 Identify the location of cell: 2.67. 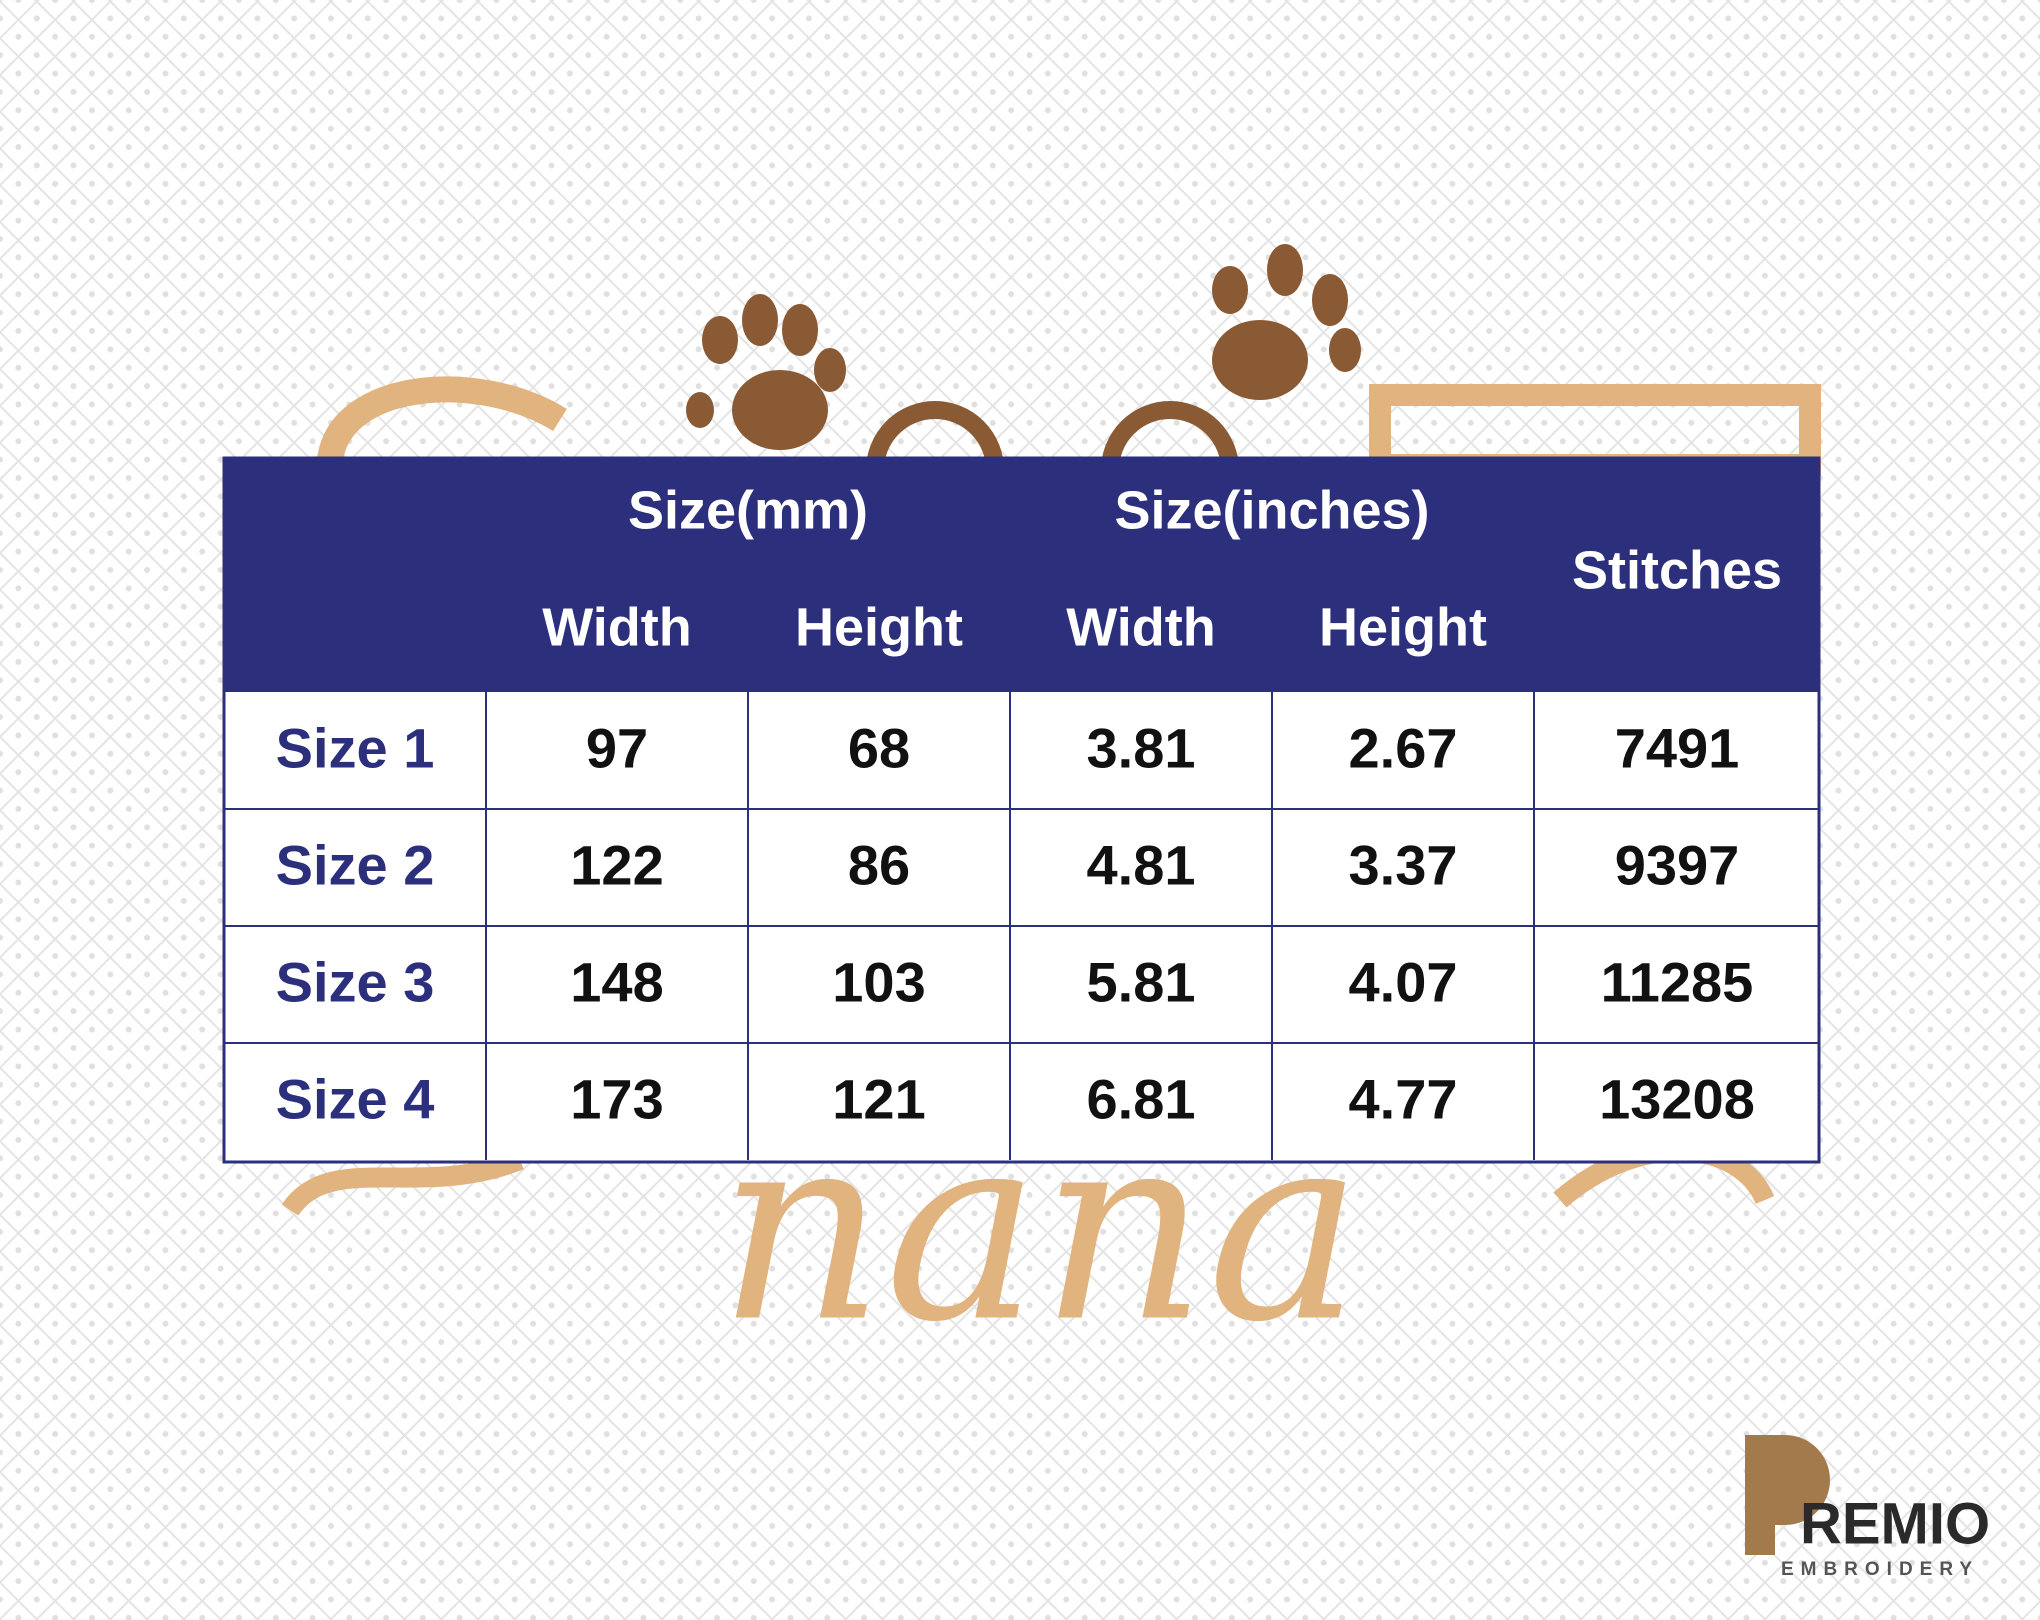
(1403, 747).